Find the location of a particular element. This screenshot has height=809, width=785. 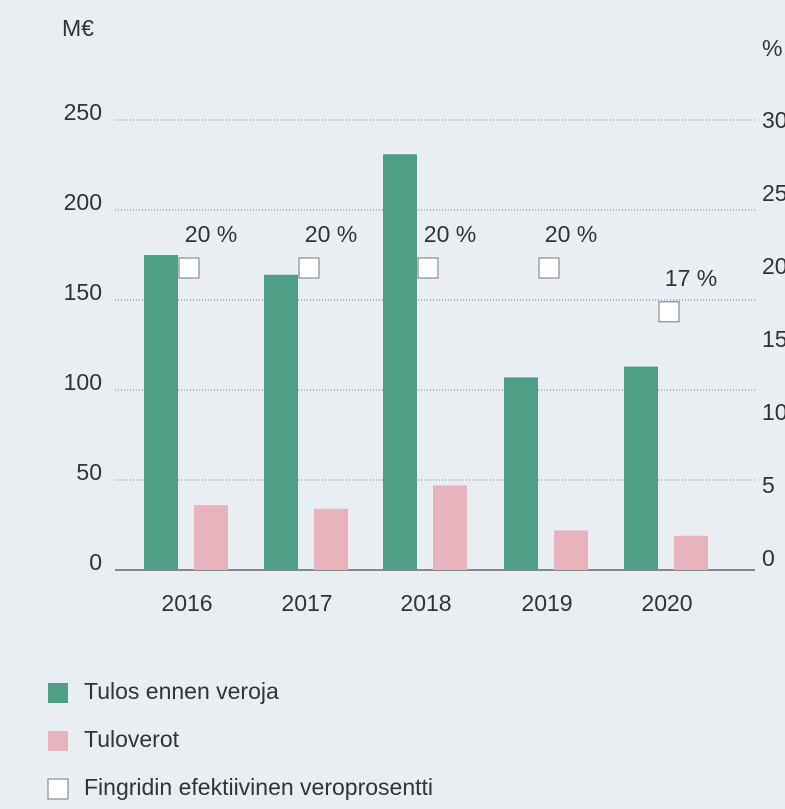

data-label: 17 % is located at coordinates (691, 278).